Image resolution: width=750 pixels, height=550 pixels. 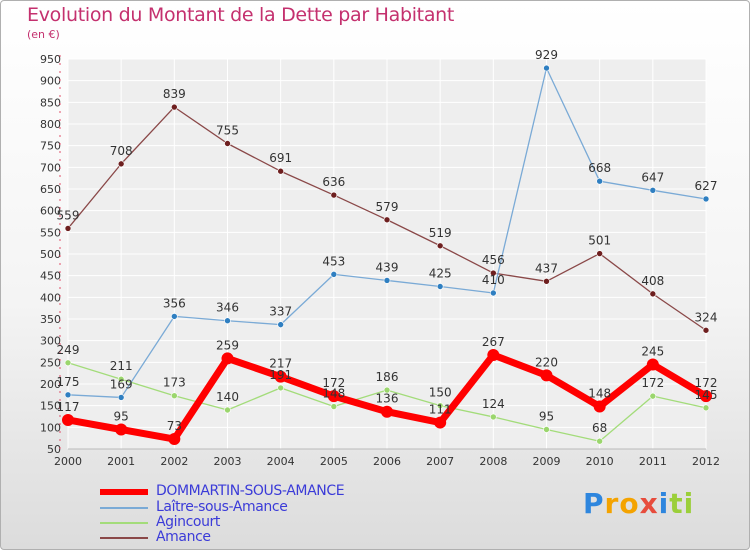 What do you see at coordinates (227, 308) in the screenshot?
I see `data-label: 346` at bounding box center [227, 308].